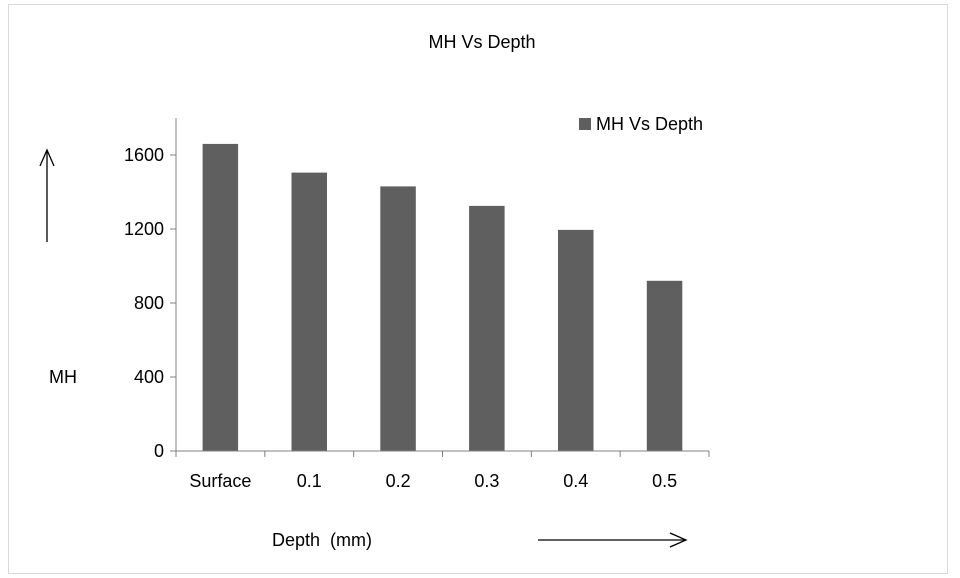 Image resolution: width=960 pixels, height=578 pixels. I want to click on bar-surface, so click(220, 297).